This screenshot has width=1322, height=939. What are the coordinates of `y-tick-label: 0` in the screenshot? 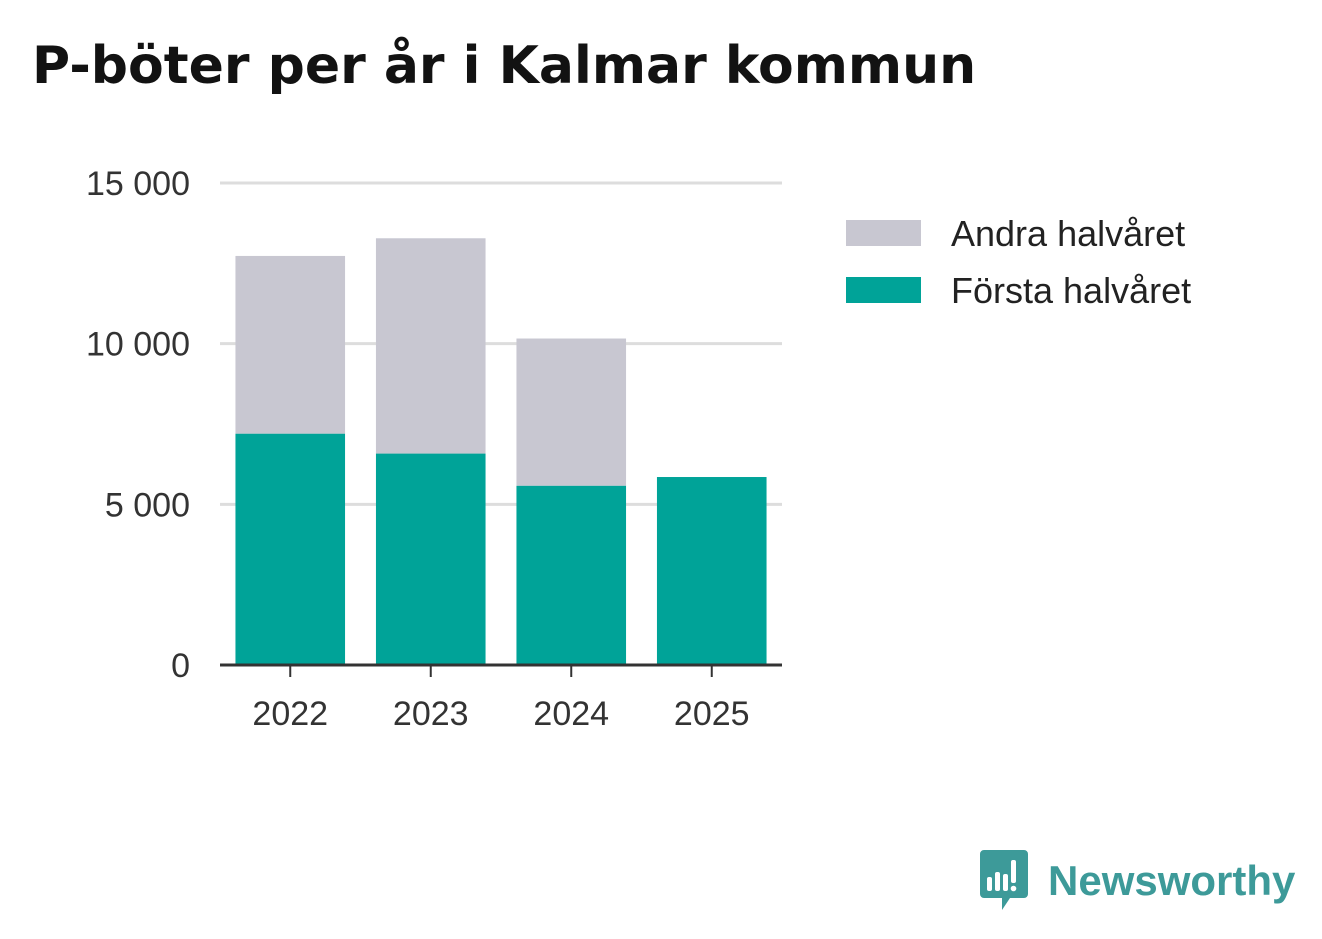 It's located at (180, 666).